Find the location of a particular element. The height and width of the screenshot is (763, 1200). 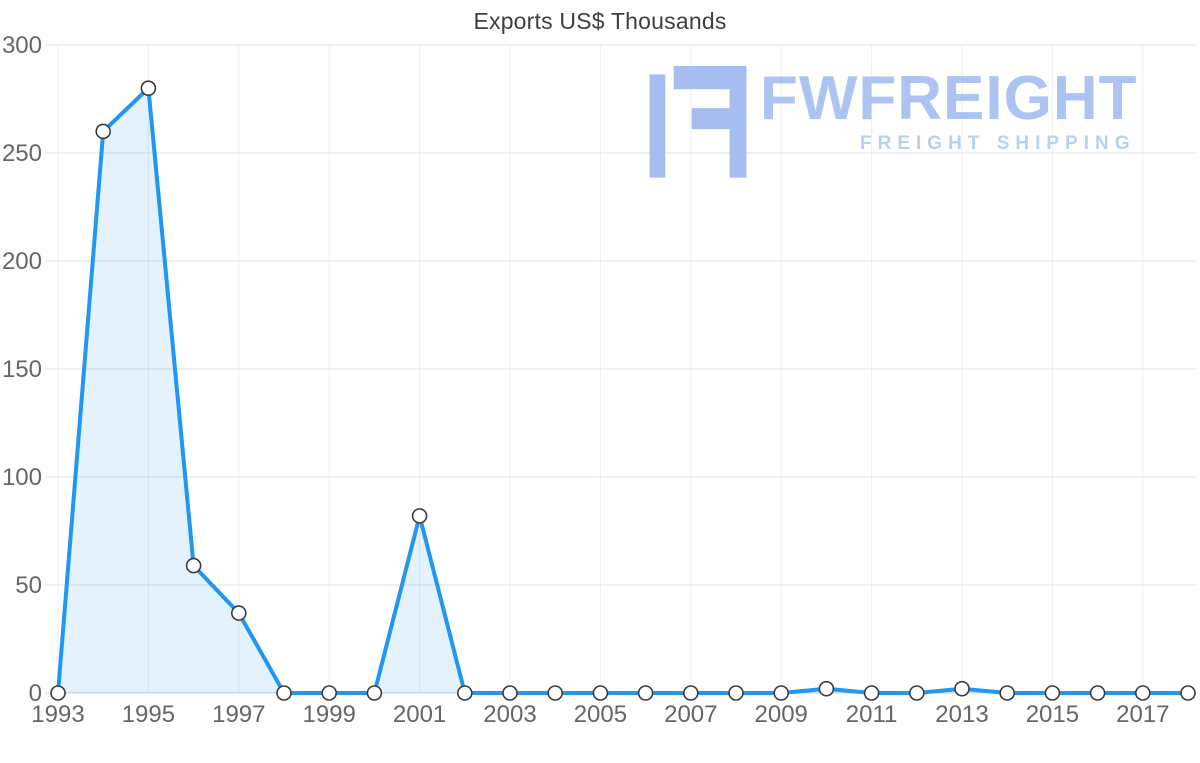

x-tick-label: 2015 is located at coordinates (1052, 714).